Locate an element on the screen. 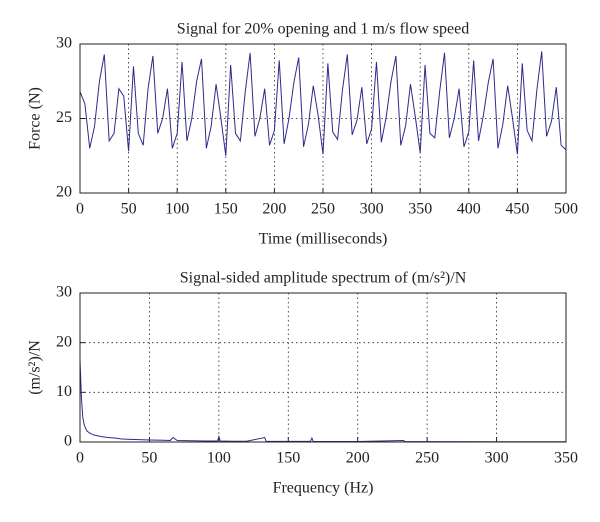  x-tick-label: 500 is located at coordinates (566, 209).